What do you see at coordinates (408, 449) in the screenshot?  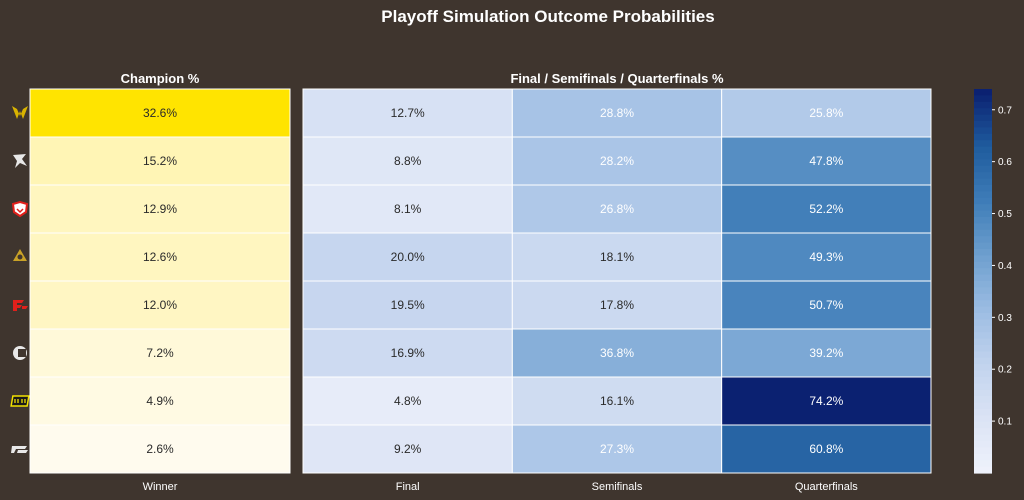 I see `cell-label: 9.2%` at bounding box center [408, 449].